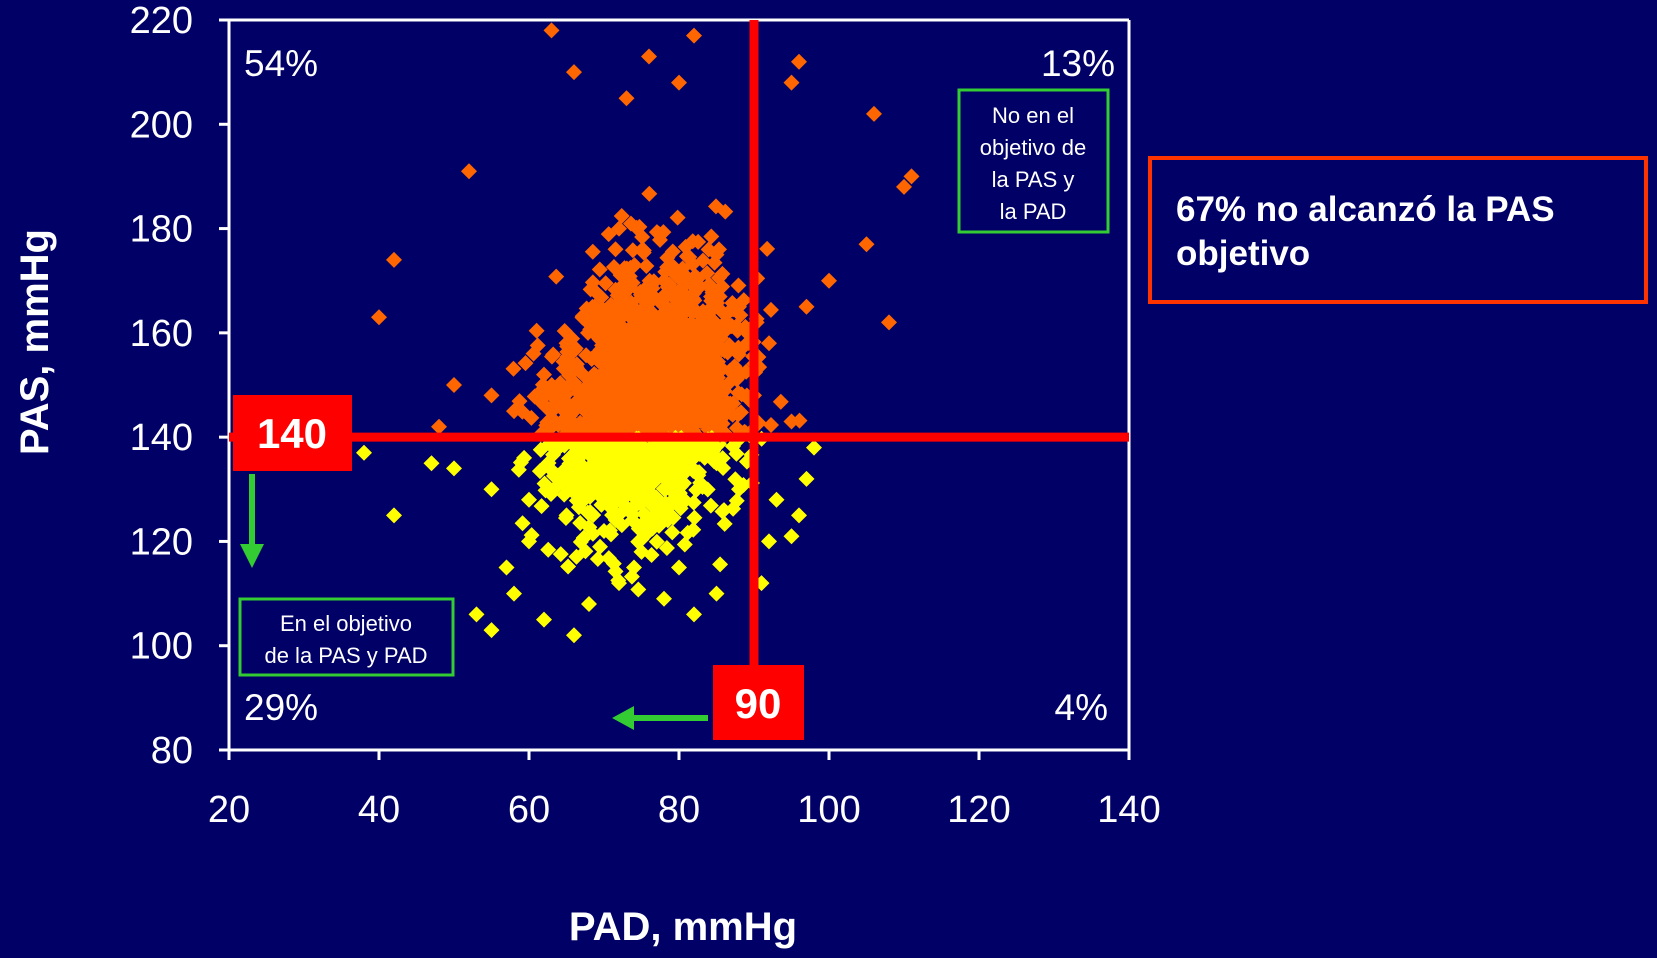 This screenshot has height=958, width=1657. Describe the element at coordinates (281, 63) in the screenshot. I see `quadrant-top-left-label: 54%` at that location.